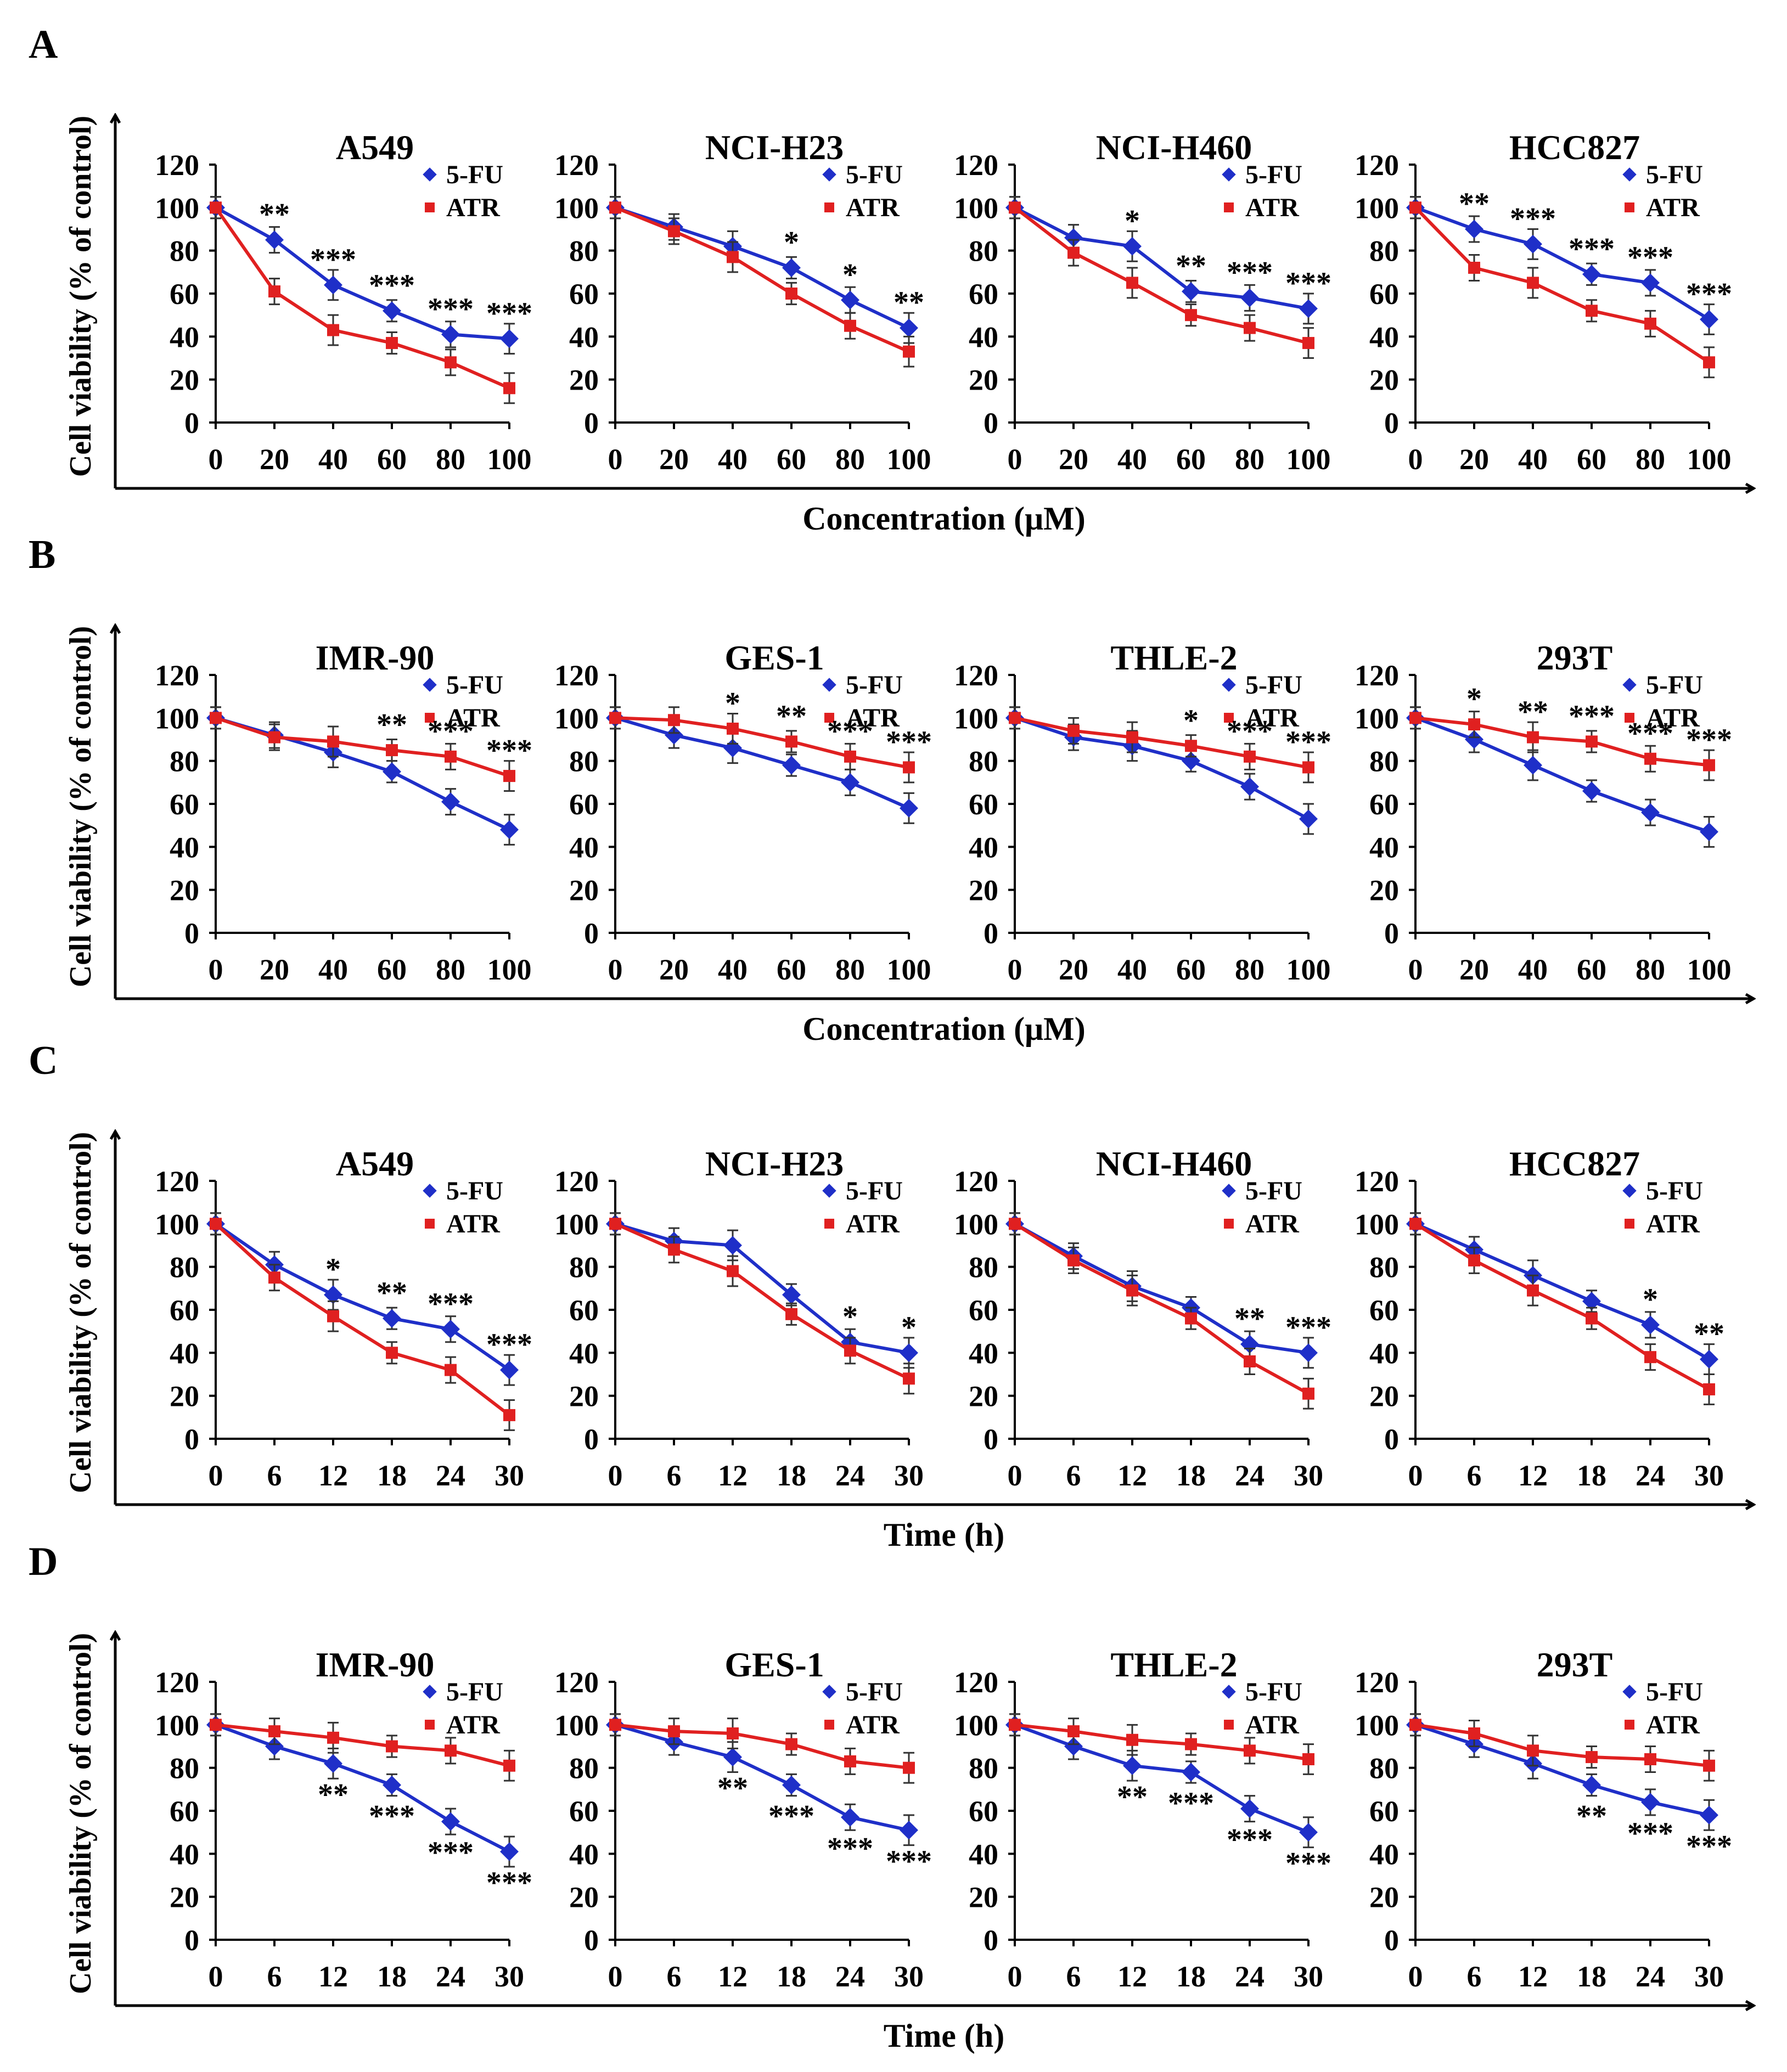 The width and height of the screenshot is (1787, 2072). Describe the element at coordinates (1533, 1976) in the screenshot. I see `x-tick-label: 12` at that location.